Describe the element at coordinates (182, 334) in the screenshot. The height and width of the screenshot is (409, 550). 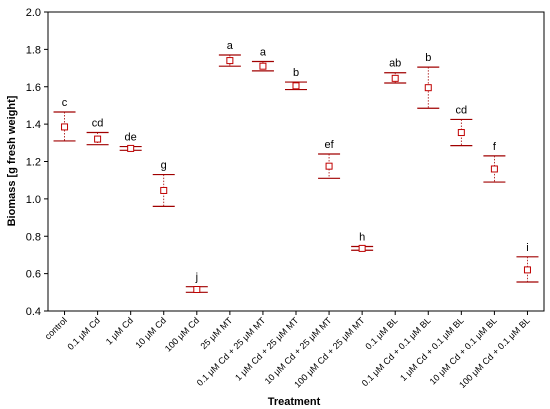
I see `x-tick-label: 100 μM Cd` at that location.